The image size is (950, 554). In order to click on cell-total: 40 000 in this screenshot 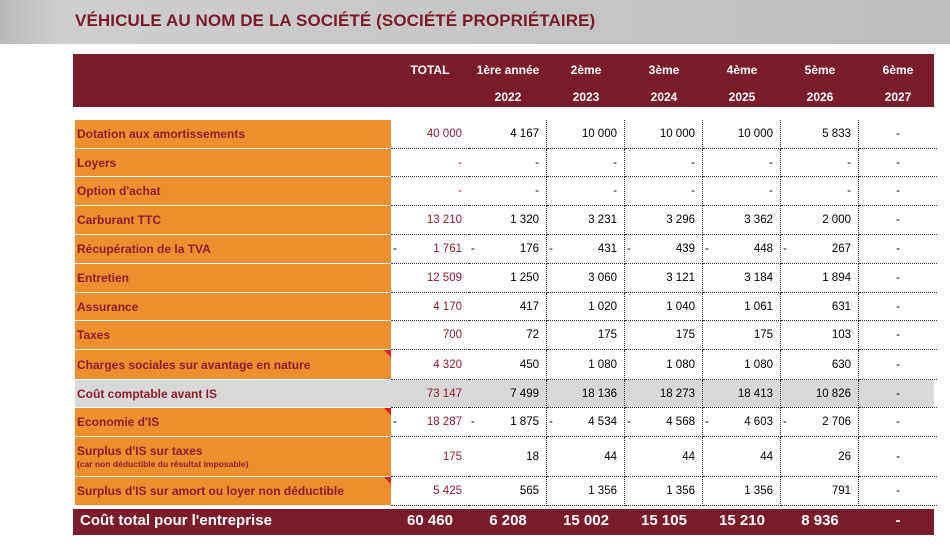, I will do `click(430, 134)`.